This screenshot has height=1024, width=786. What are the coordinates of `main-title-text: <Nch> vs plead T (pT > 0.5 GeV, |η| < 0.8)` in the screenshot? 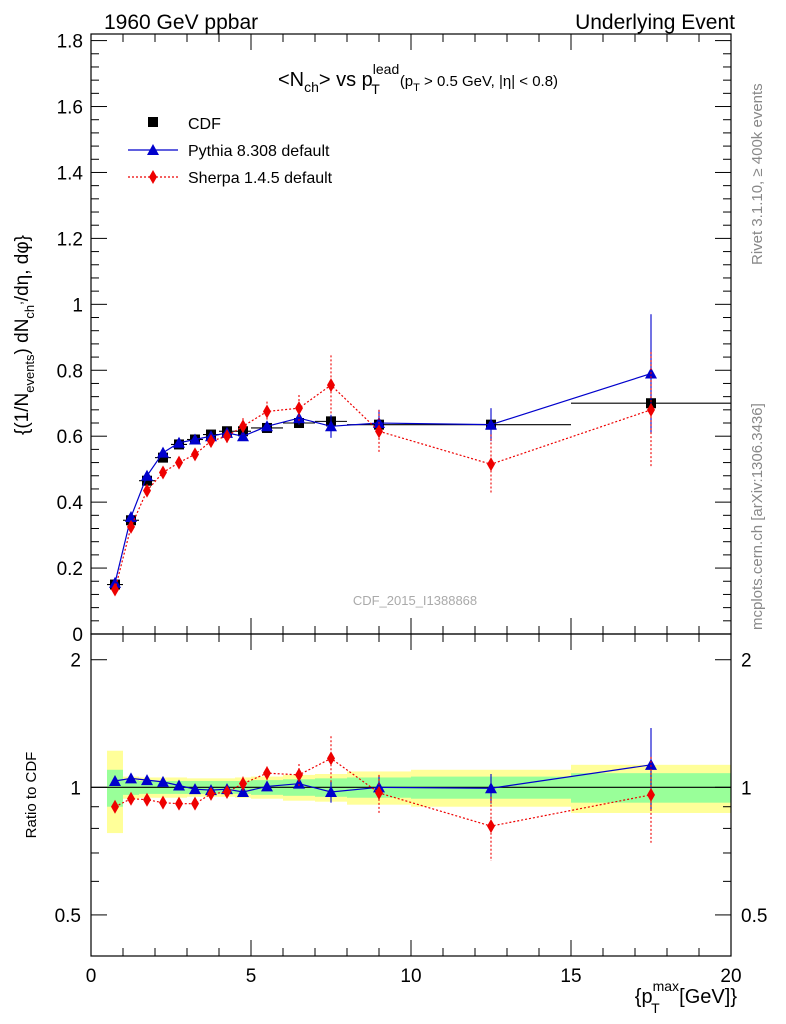 It's located at (418, 79).